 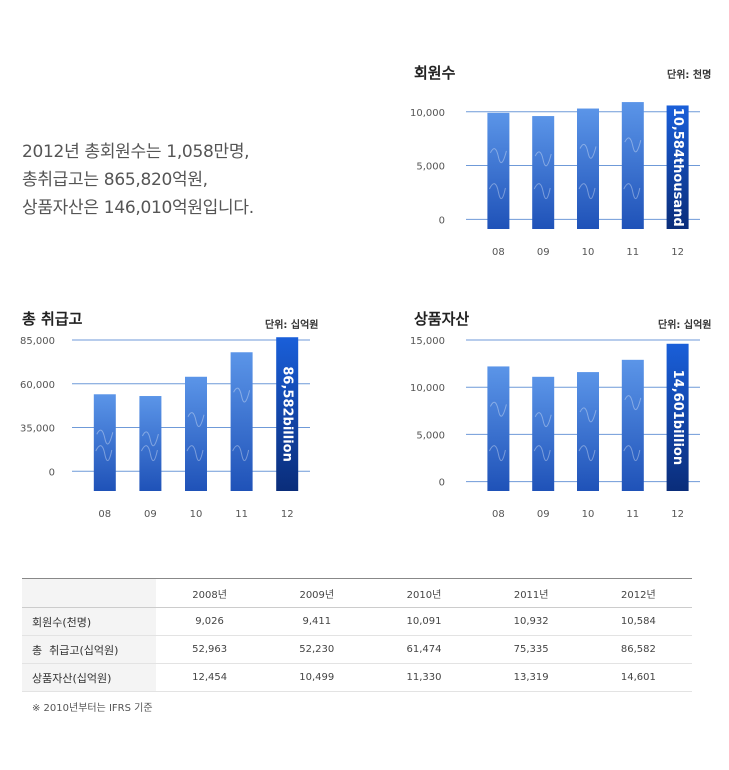 What do you see at coordinates (531, 677) in the screenshot?
I see `table-cell: 13,319` at bounding box center [531, 677].